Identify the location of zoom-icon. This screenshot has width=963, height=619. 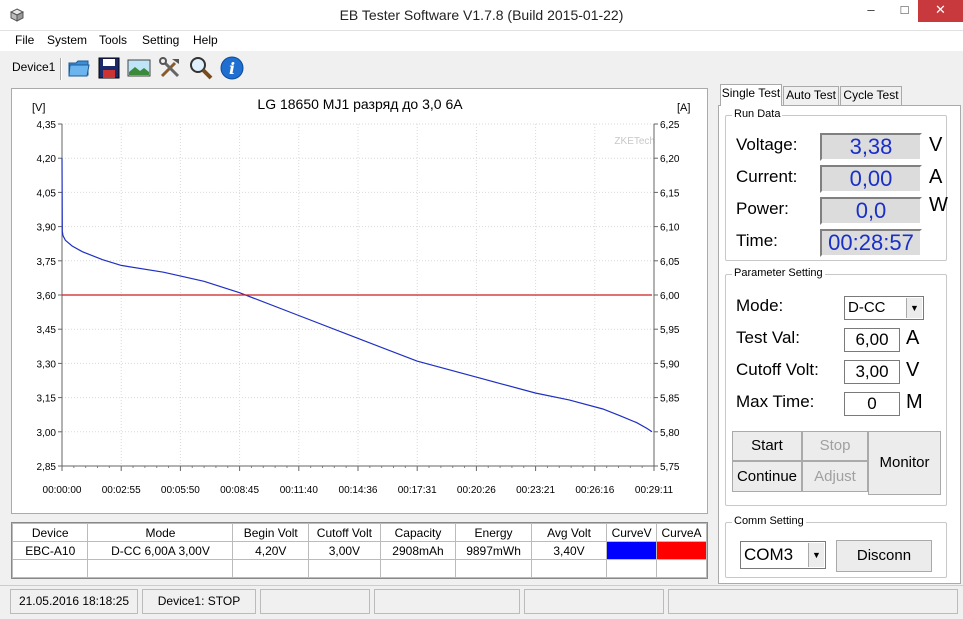
(201, 68).